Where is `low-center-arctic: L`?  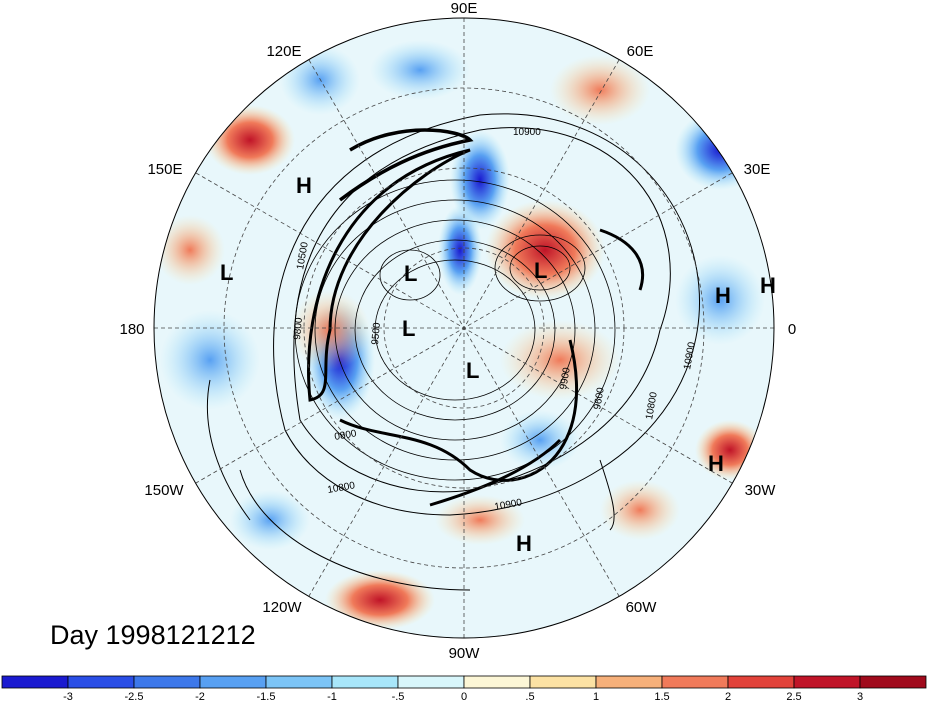
low-center-arctic: L is located at coordinates (408, 328).